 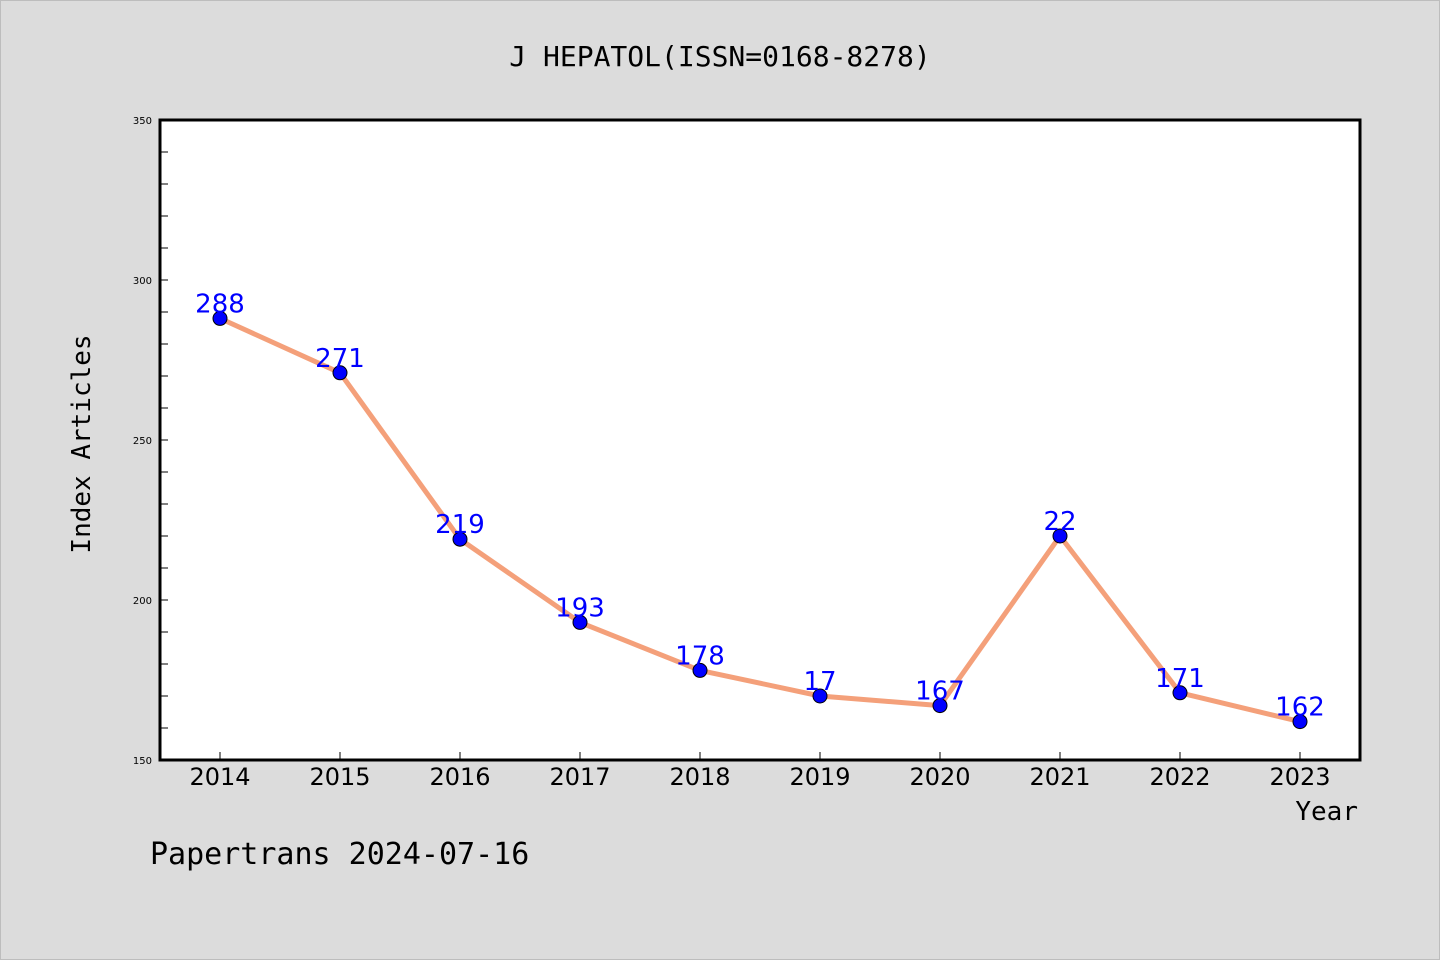 What do you see at coordinates (1300, 708) in the screenshot?
I see `data-label: 162` at bounding box center [1300, 708].